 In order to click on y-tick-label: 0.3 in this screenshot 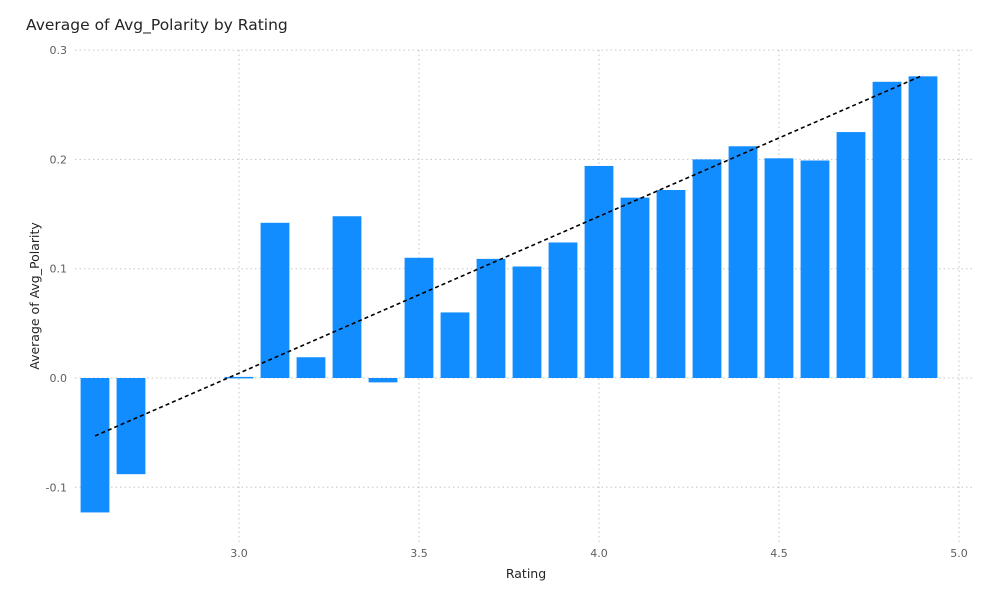, I will do `click(59, 50)`.